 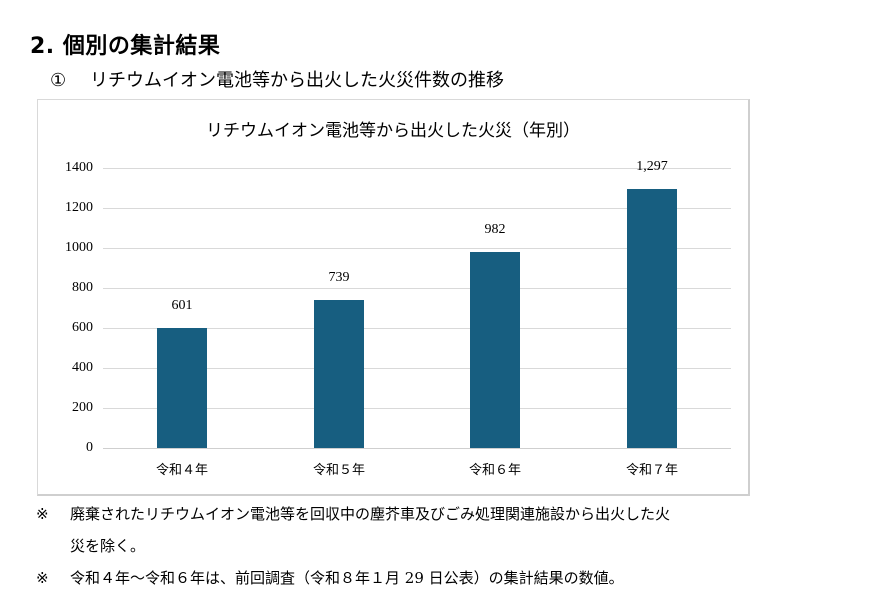 What do you see at coordinates (82, 407) in the screenshot?
I see `y-tick-label: 200` at bounding box center [82, 407].